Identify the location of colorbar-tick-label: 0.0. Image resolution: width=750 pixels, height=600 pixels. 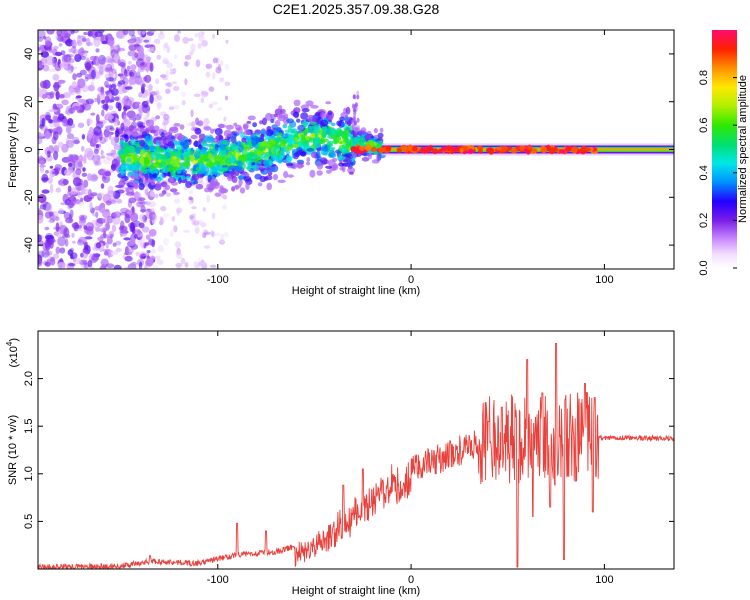
(704, 267).